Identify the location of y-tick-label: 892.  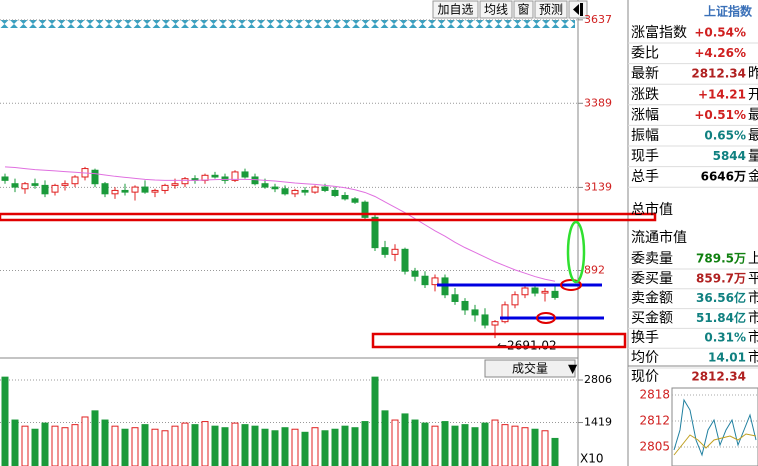
(594, 270).